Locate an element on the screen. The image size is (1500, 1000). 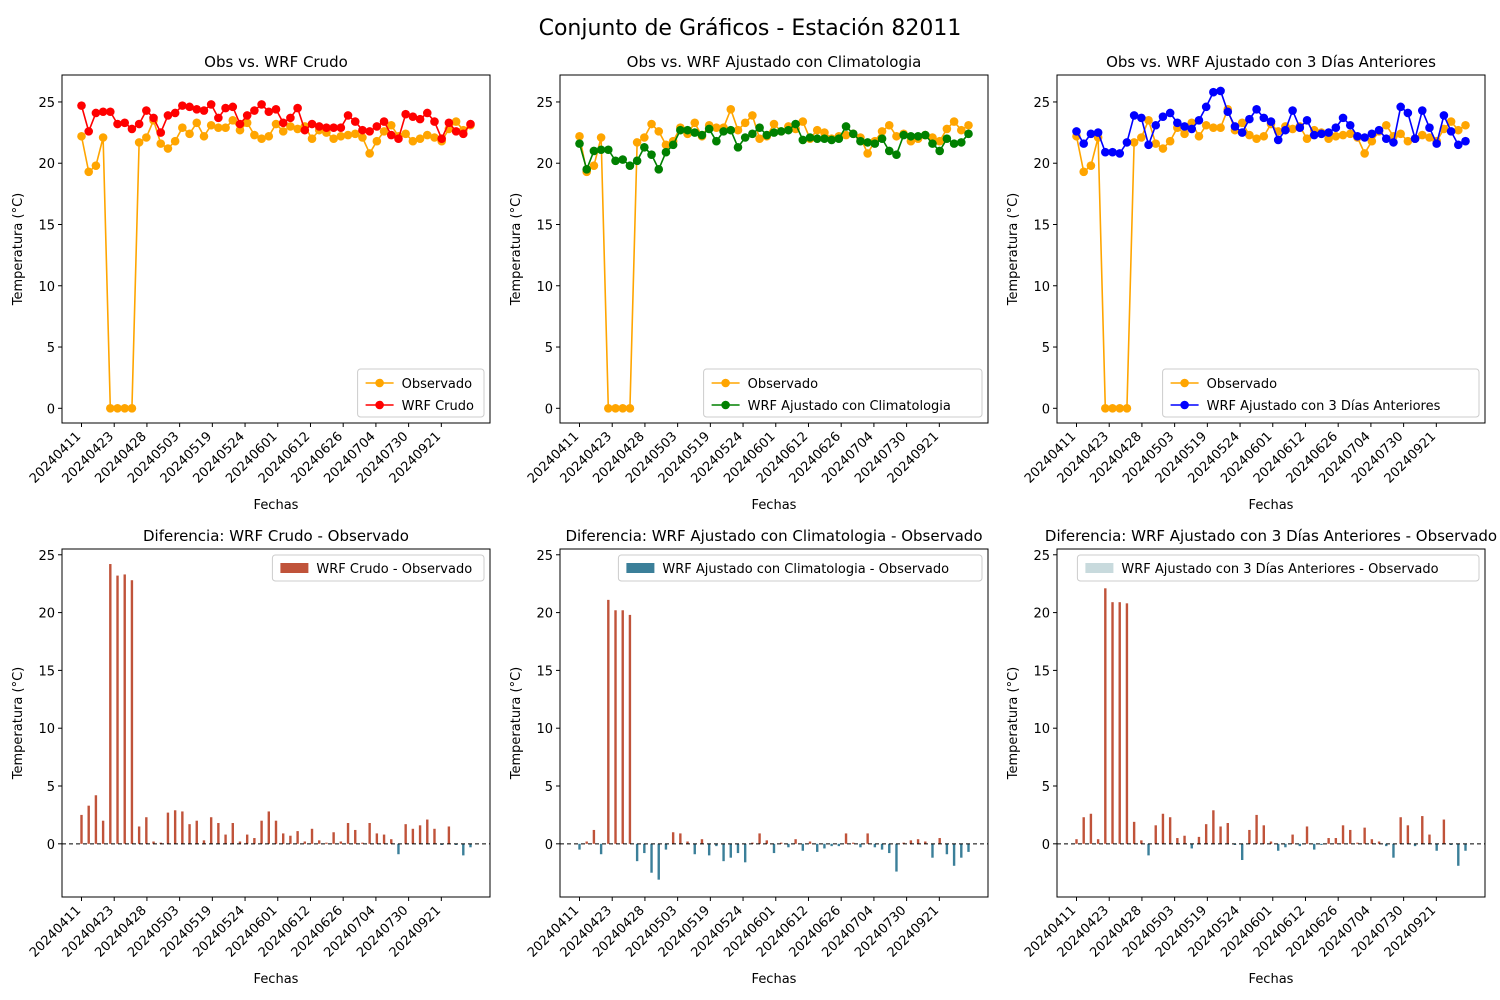
figure-title: Conjunto de Gráficos - Estación 82011 is located at coordinates (750, 28).